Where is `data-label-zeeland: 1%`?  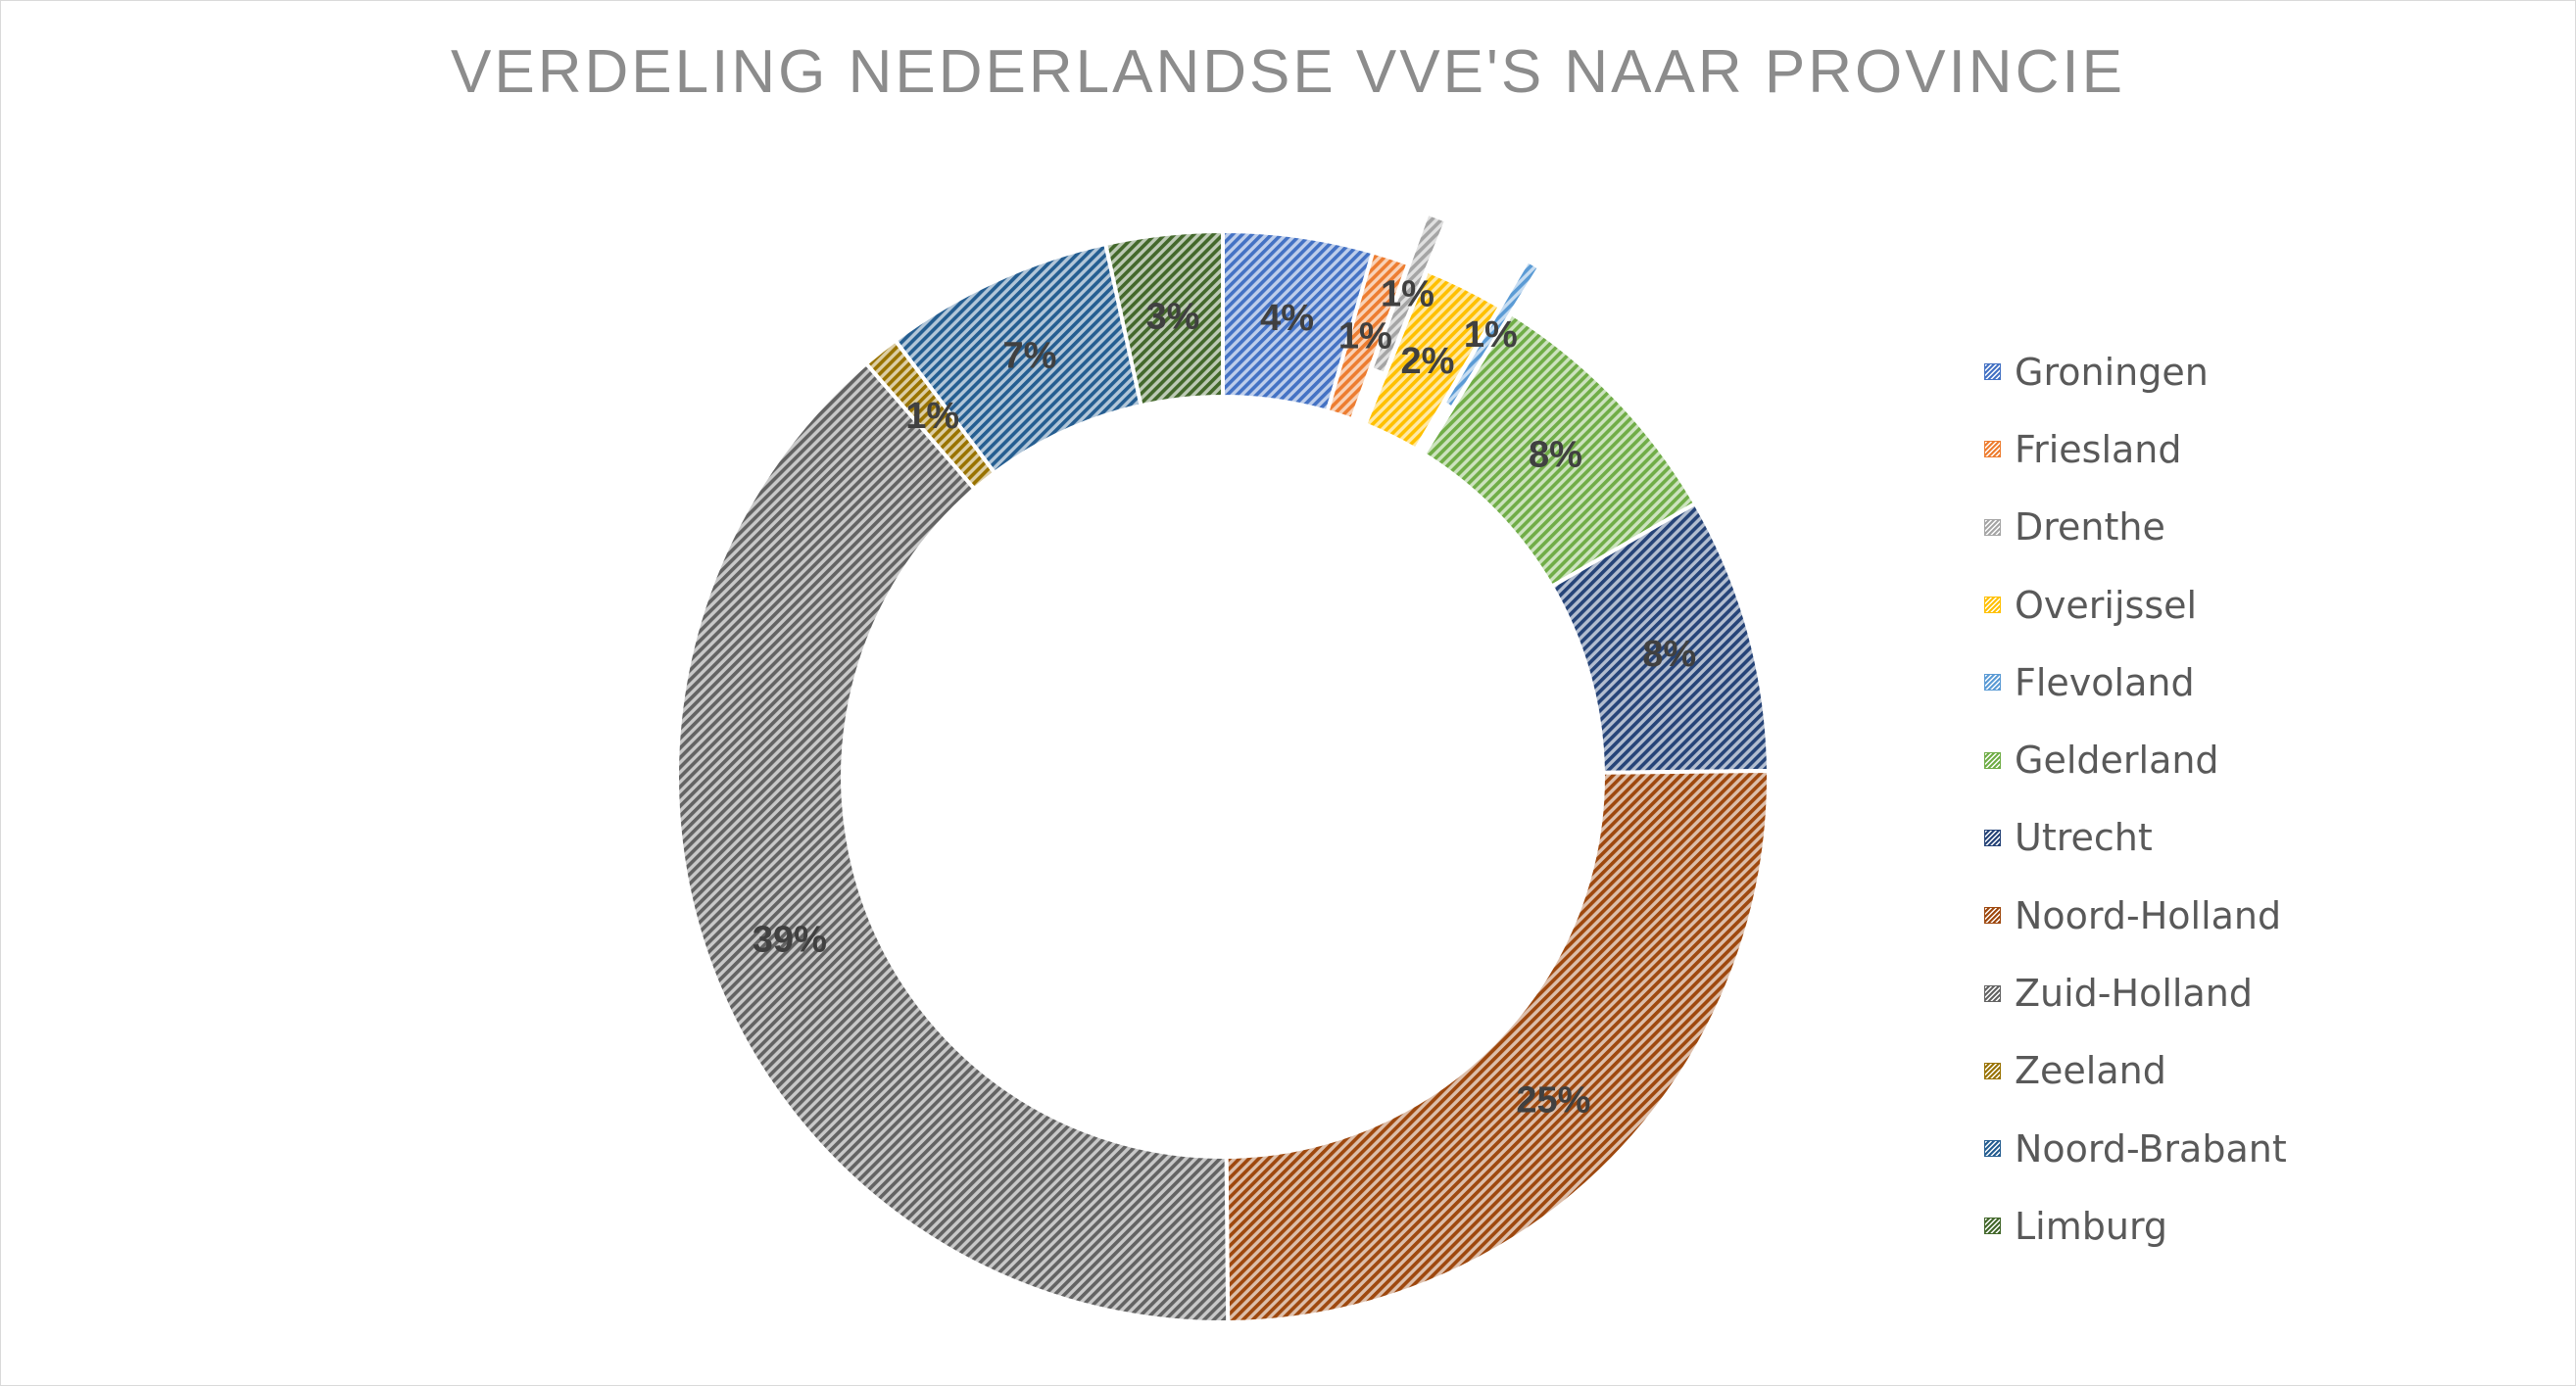 data-label-zeeland: 1% is located at coordinates (932, 416).